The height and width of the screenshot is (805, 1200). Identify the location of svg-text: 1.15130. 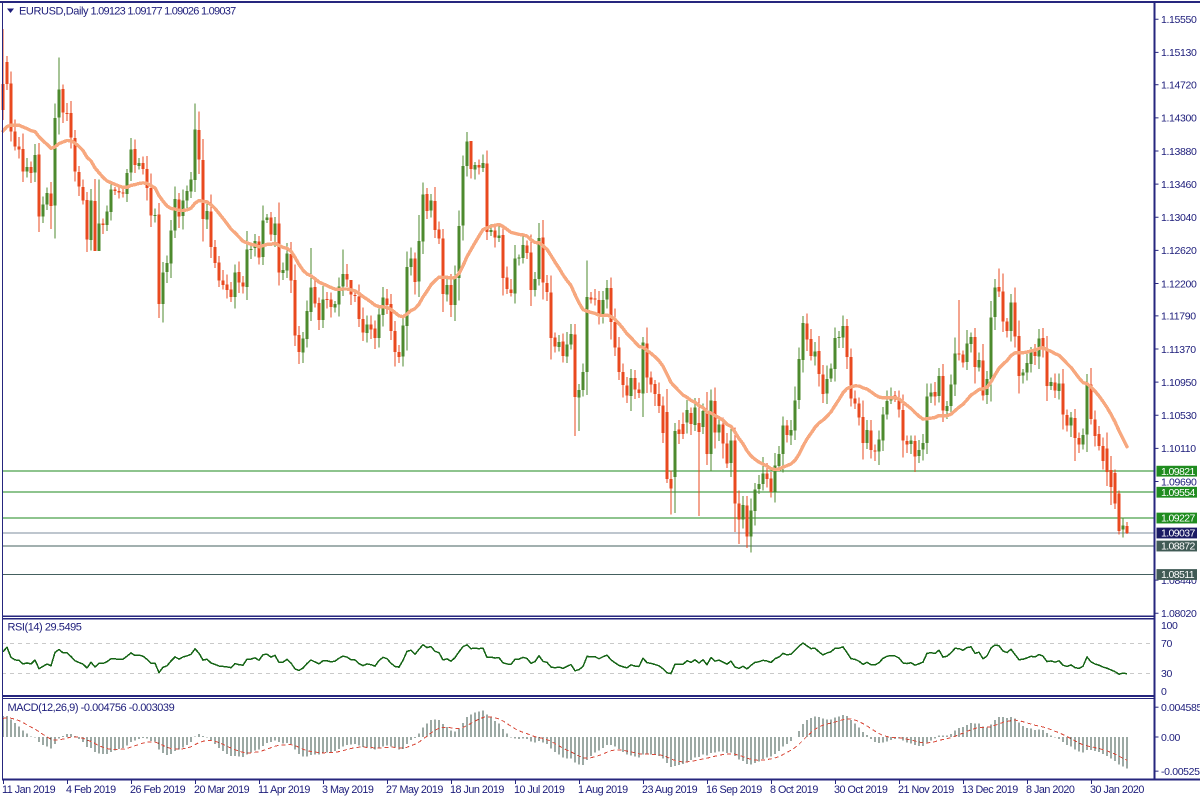
(1179, 53).